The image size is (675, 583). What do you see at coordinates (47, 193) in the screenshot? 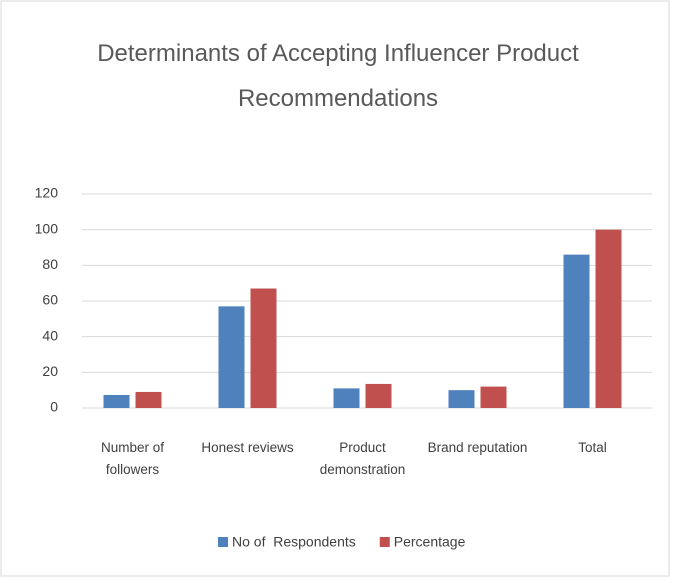
I see `y-tick-label: 120` at bounding box center [47, 193].